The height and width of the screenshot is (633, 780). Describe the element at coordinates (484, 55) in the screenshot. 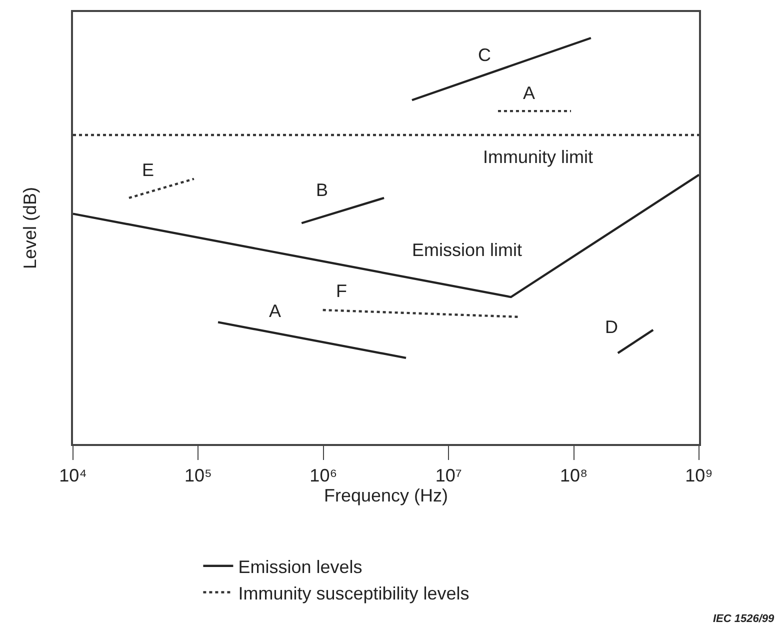

I see `annotation: C` at that location.